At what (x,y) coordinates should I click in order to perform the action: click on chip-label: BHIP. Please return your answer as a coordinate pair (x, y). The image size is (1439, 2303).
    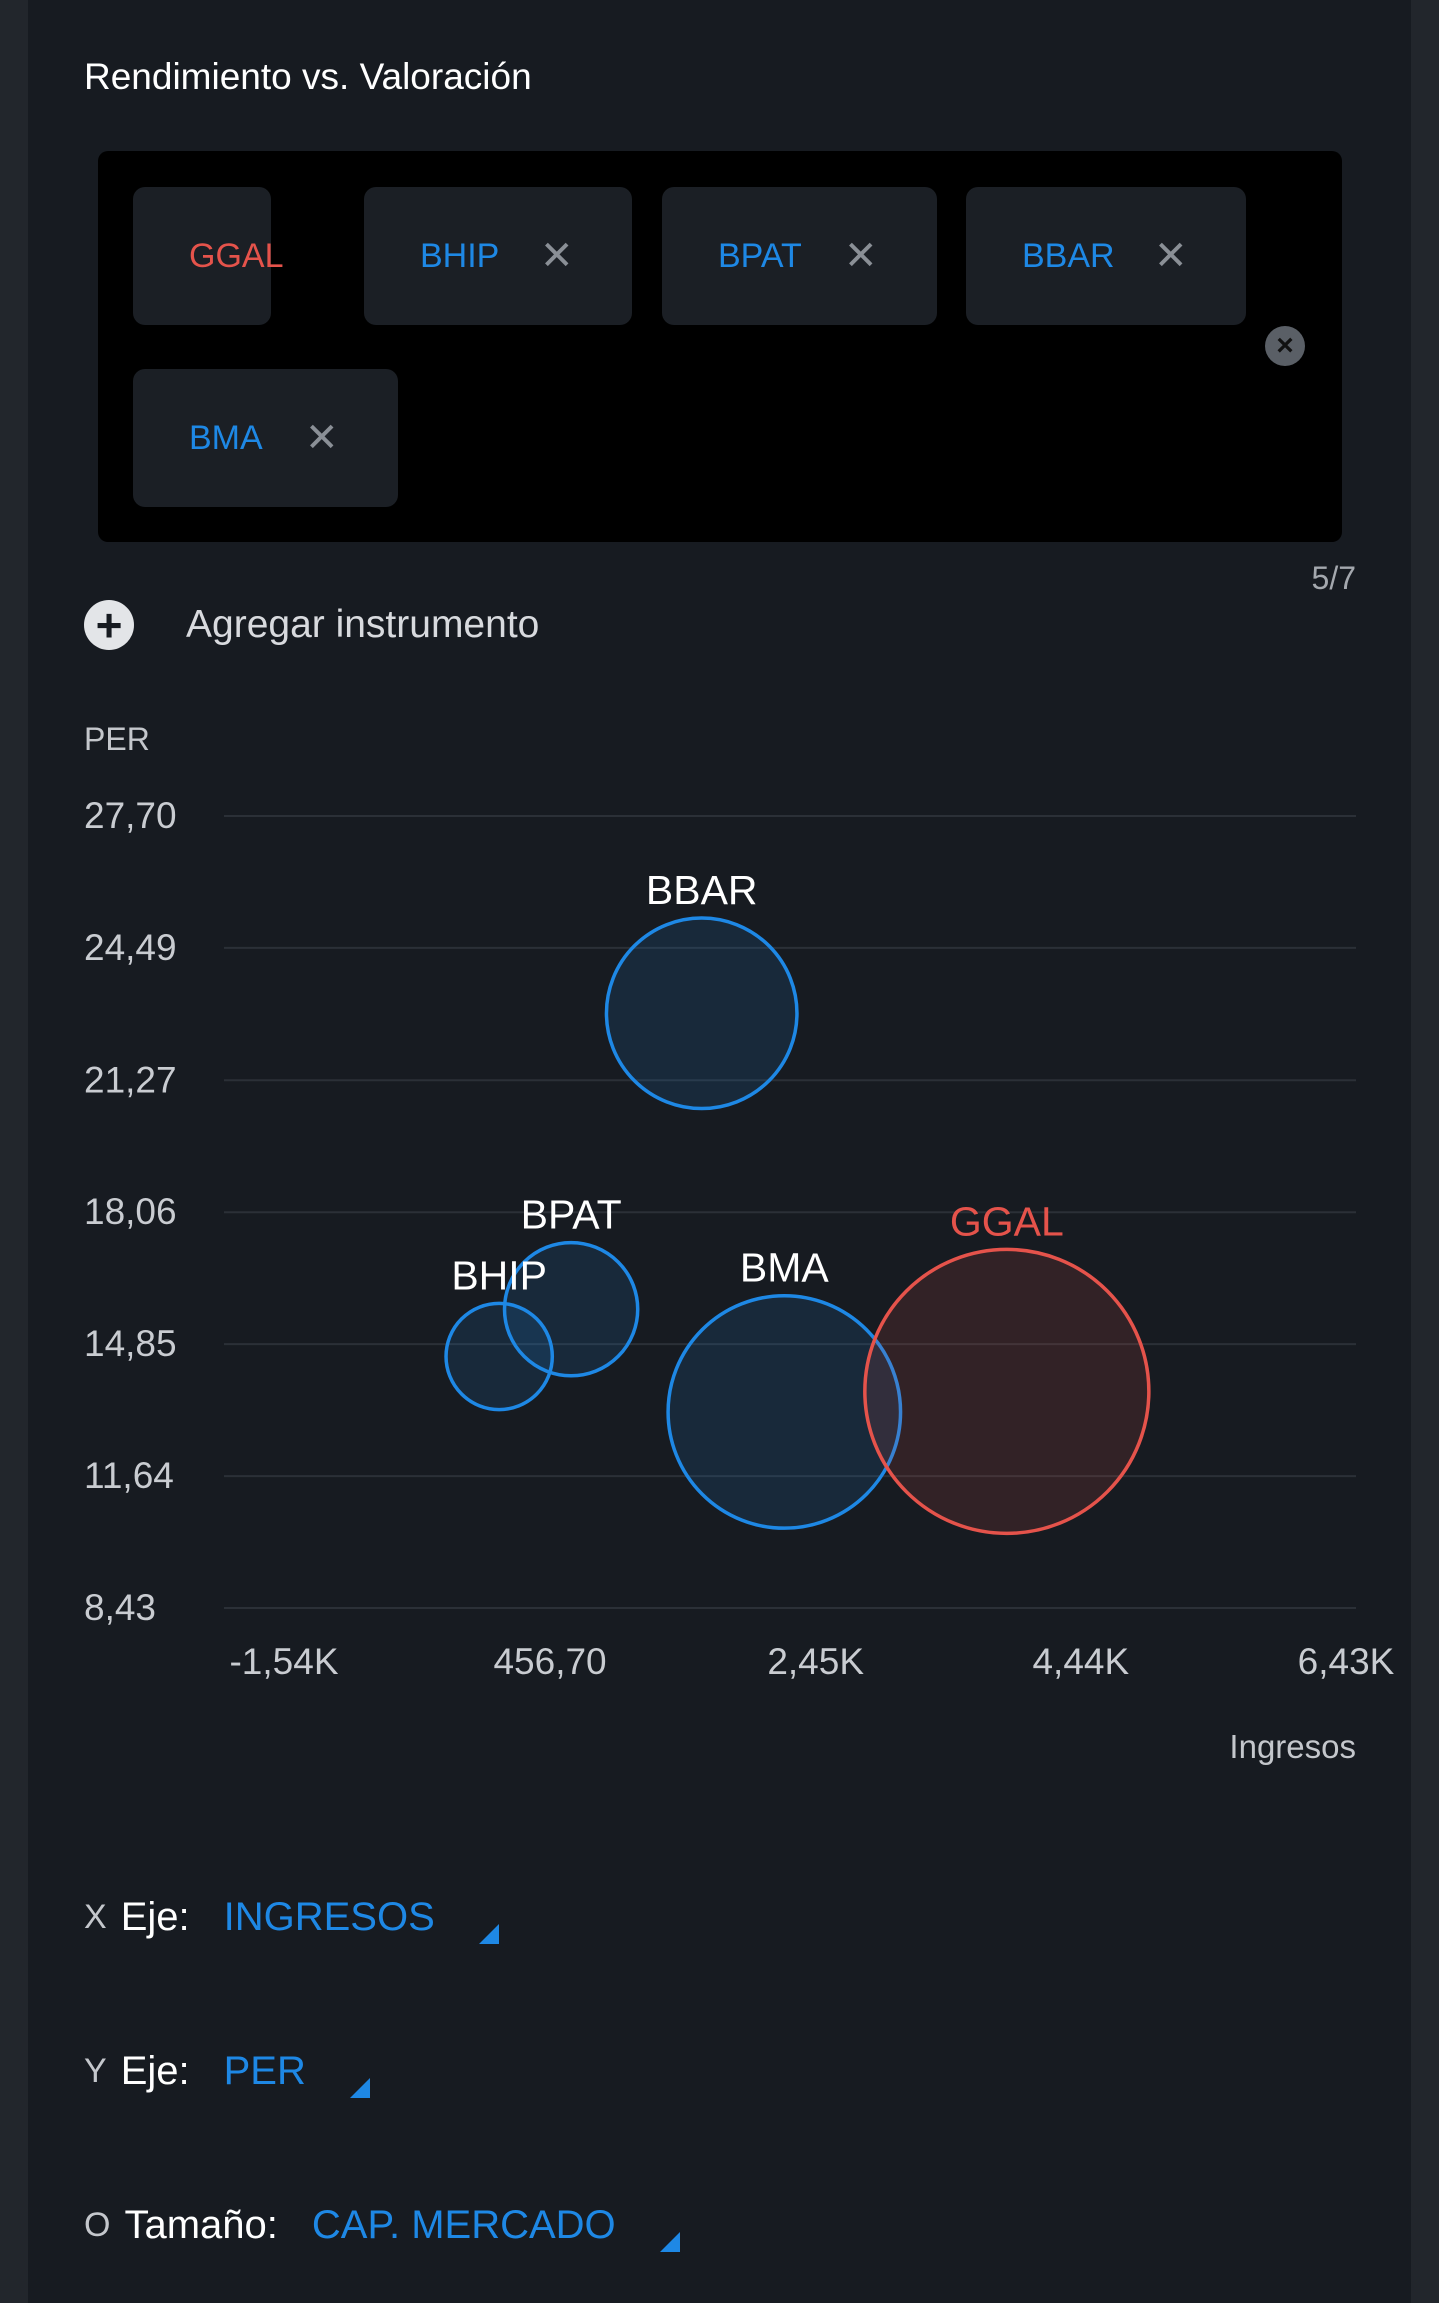
    Looking at the image, I should click on (460, 255).